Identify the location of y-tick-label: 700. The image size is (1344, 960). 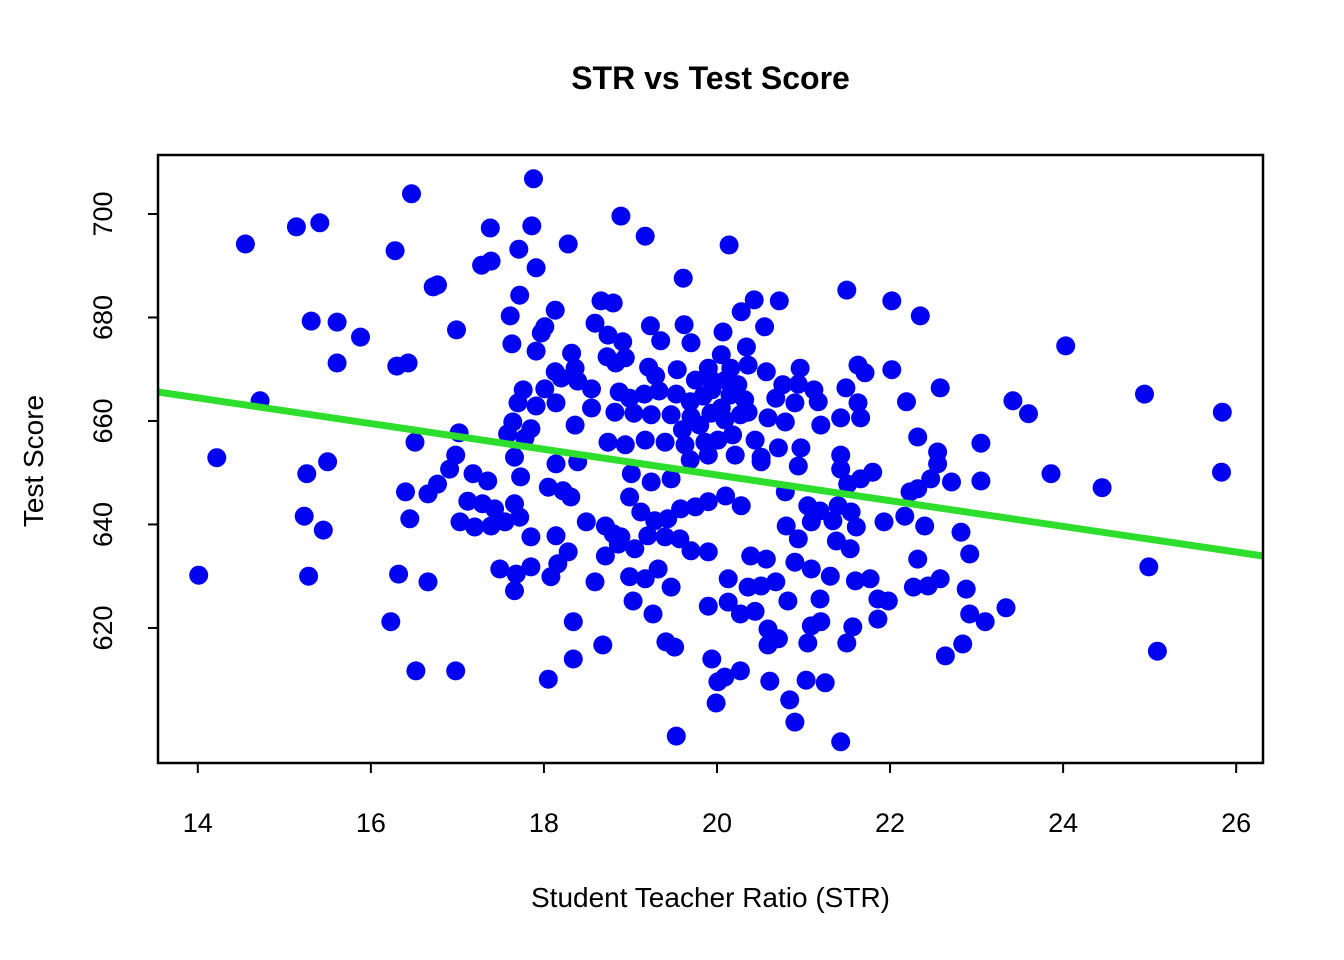
(103, 213).